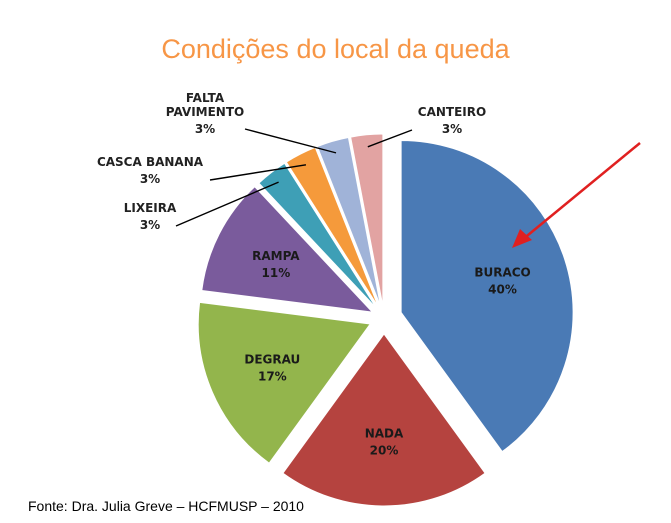 Image resolution: width=671 pixels, height=523 pixels. Describe the element at coordinates (205, 112) in the screenshot. I see `slice-label: PAVIMENTO` at that location.